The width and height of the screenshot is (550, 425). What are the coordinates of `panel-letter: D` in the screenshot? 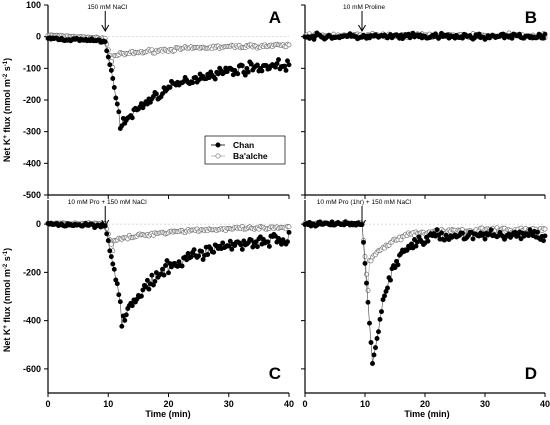 It's located at (531, 373).